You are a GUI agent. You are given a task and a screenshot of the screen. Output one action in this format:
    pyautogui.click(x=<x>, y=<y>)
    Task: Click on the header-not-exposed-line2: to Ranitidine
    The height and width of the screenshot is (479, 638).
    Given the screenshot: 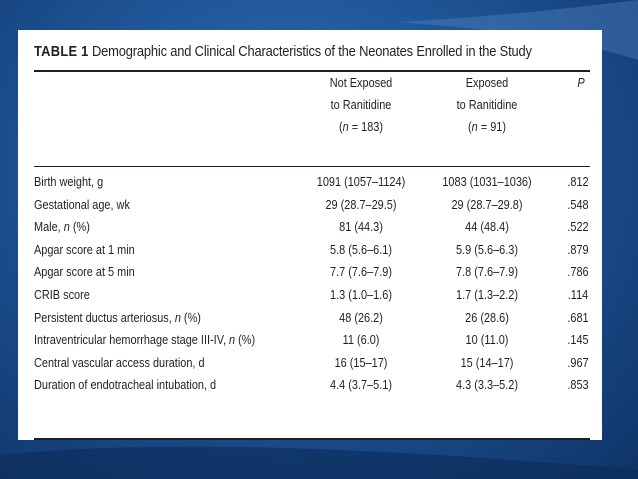 What is the action you would take?
    pyautogui.click(x=361, y=104)
    